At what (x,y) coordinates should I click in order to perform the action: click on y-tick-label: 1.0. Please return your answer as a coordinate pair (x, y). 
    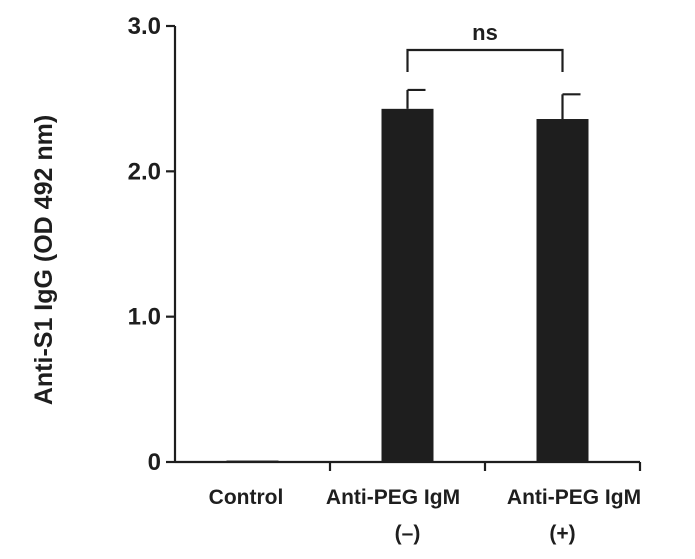
    Looking at the image, I should click on (144, 317).